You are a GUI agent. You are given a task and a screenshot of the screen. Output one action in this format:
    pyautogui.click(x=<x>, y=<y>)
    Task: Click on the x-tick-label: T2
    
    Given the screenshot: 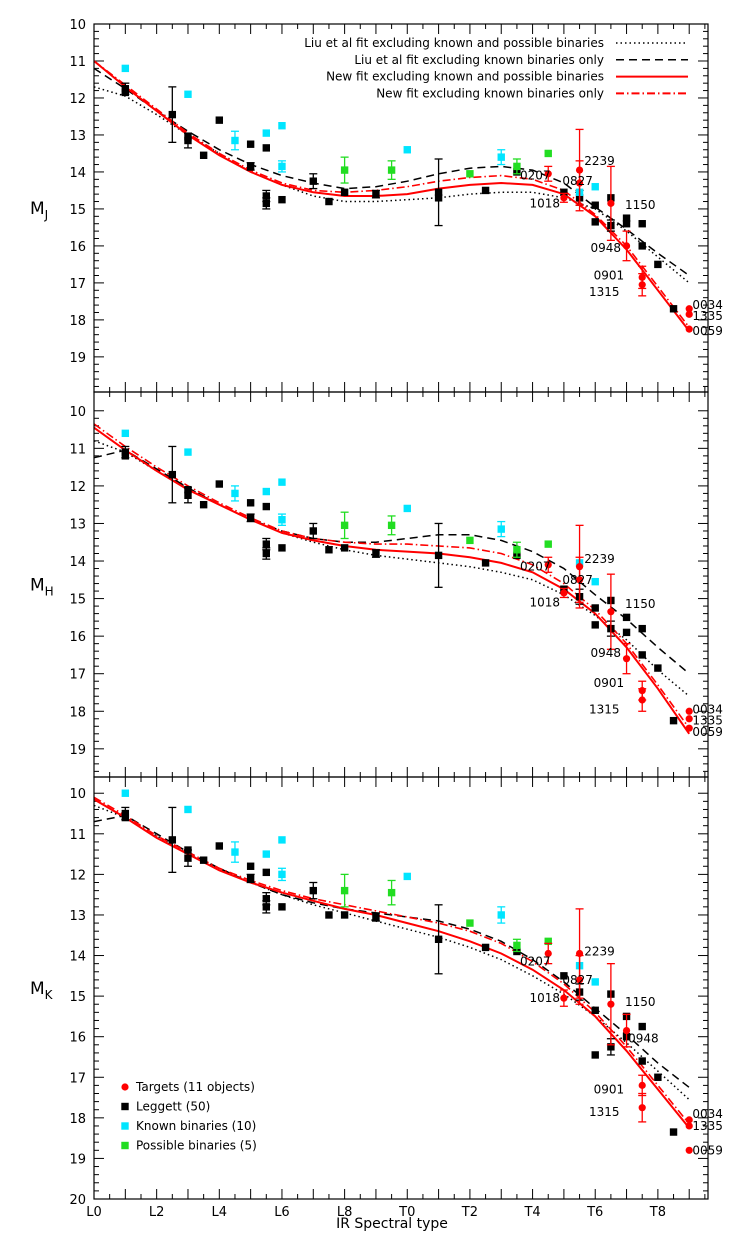 What is the action you would take?
    pyautogui.click(x=469, y=1212)
    